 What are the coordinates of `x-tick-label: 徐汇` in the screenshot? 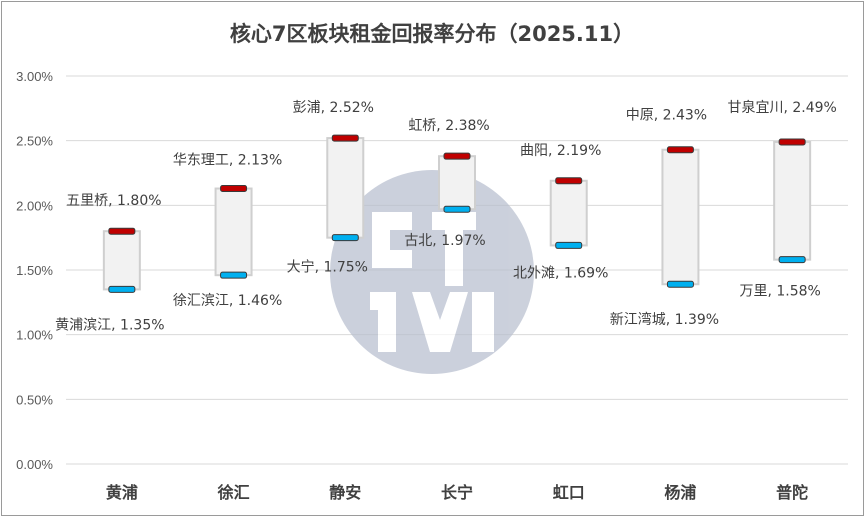 It's located at (233, 492).